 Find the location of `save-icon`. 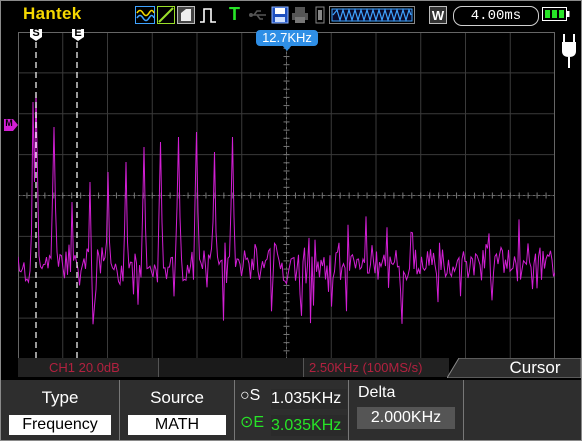

save-icon is located at coordinates (280, 15).